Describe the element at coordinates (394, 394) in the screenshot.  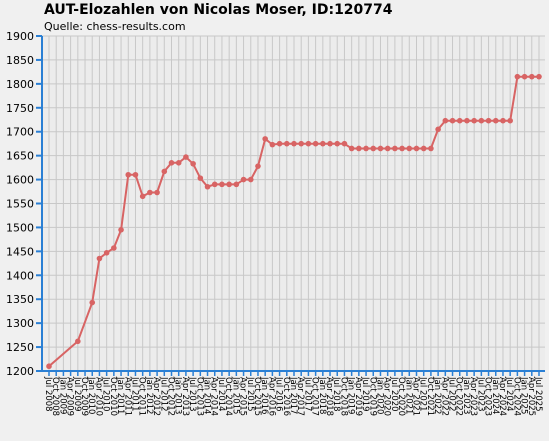
I see `x-tick-label: Jul 2020` at that location.